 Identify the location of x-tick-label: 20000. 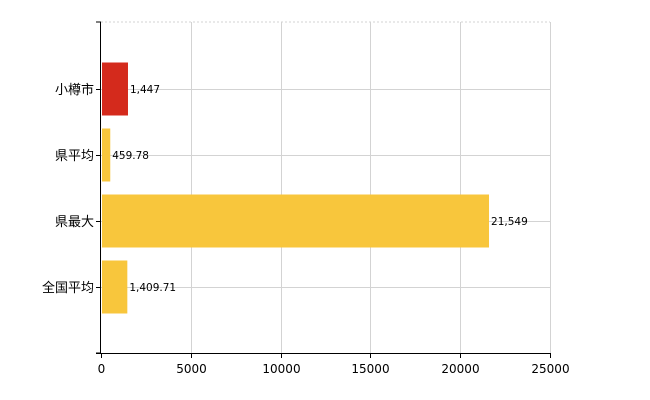
(460, 369).